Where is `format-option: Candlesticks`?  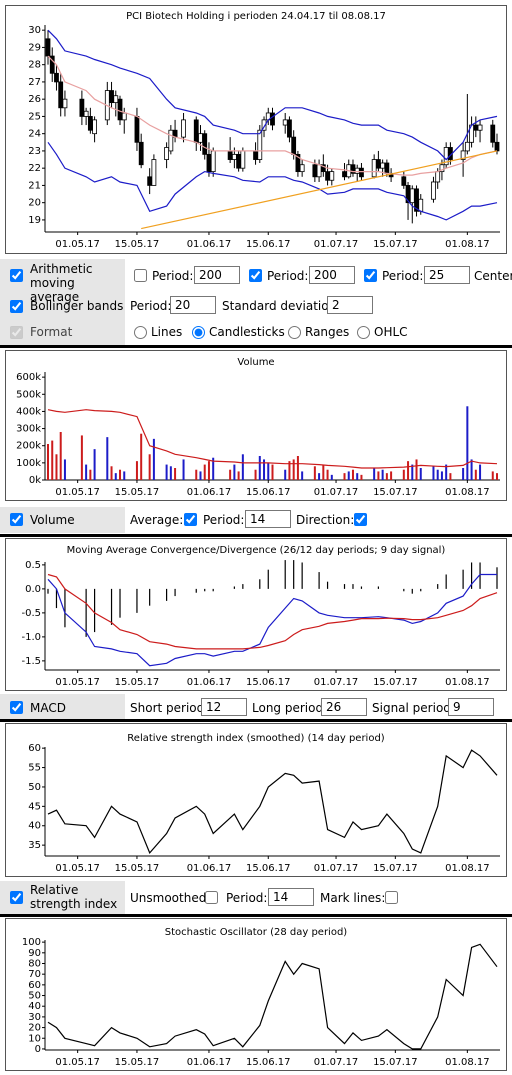 format-option: Candlesticks is located at coordinates (247, 332).